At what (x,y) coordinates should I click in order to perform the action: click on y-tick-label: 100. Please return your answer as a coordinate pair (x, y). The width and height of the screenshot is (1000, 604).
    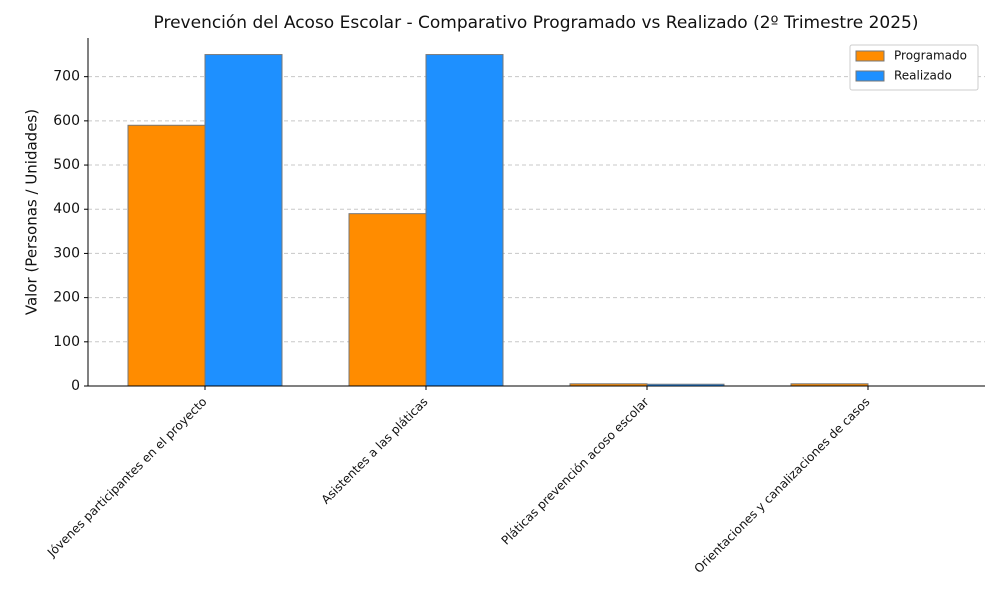
    Looking at the image, I should click on (66, 342).